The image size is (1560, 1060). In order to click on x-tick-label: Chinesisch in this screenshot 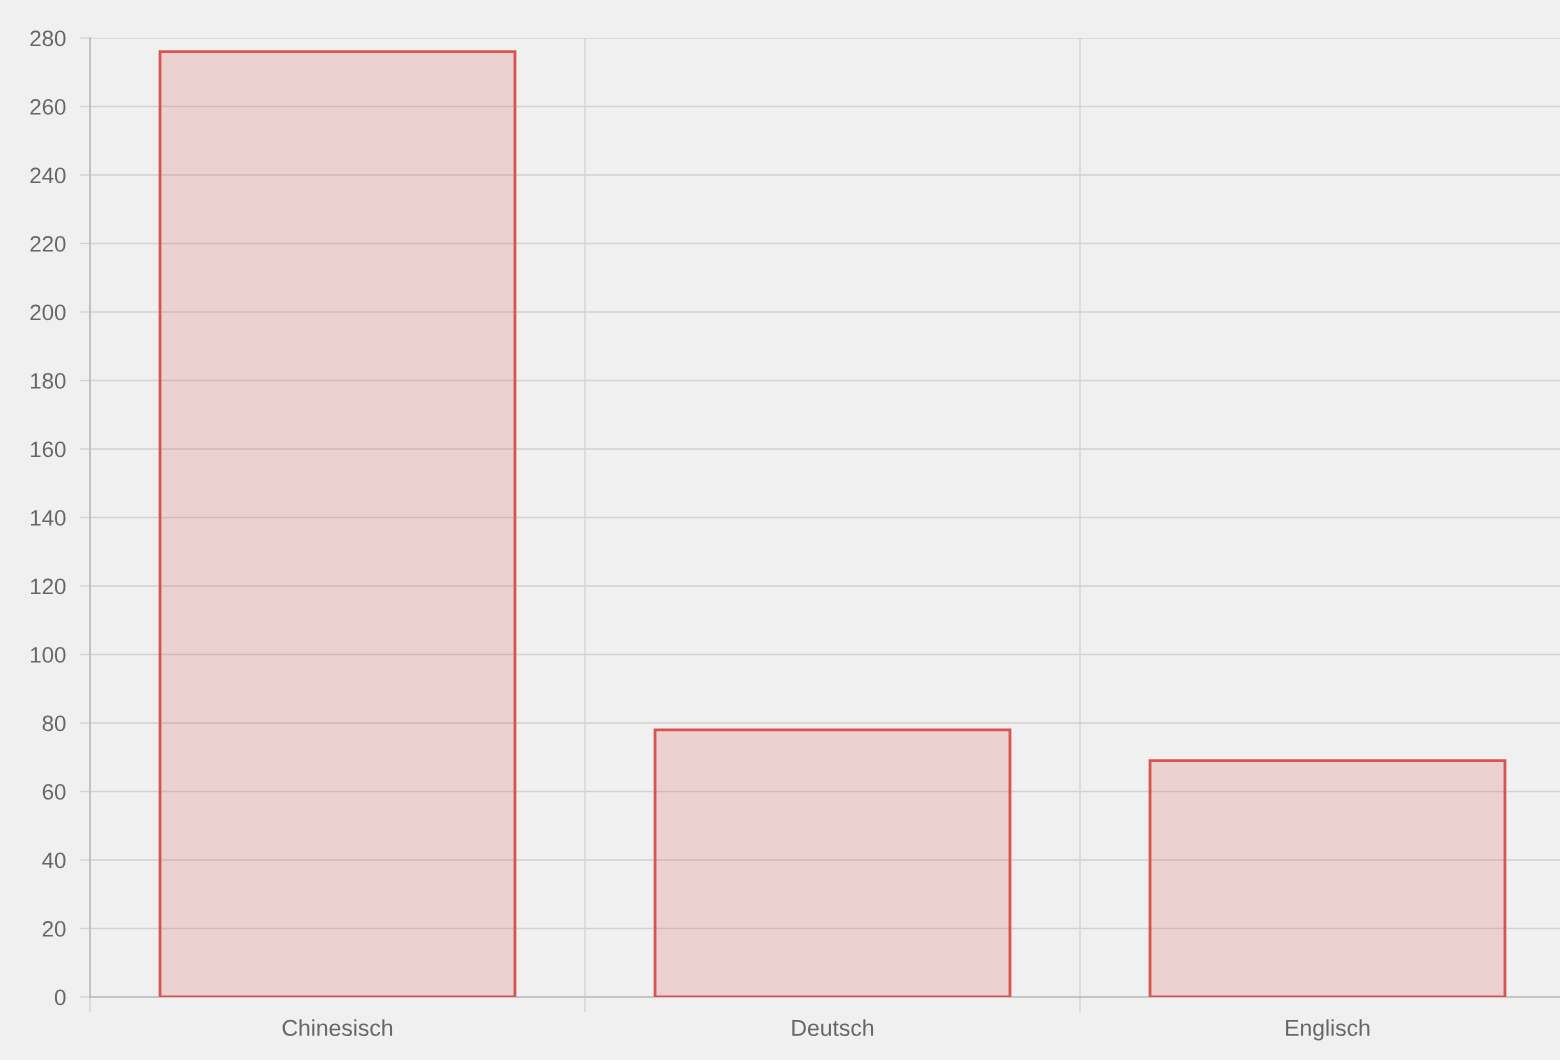, I will do `click(337, 1028)`.